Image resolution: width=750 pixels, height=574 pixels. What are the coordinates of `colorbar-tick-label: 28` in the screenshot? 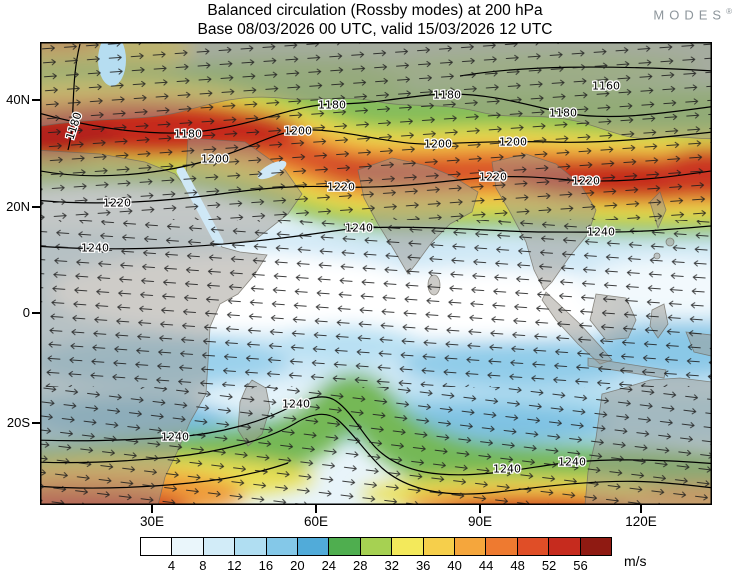 It's located at (360, 565).